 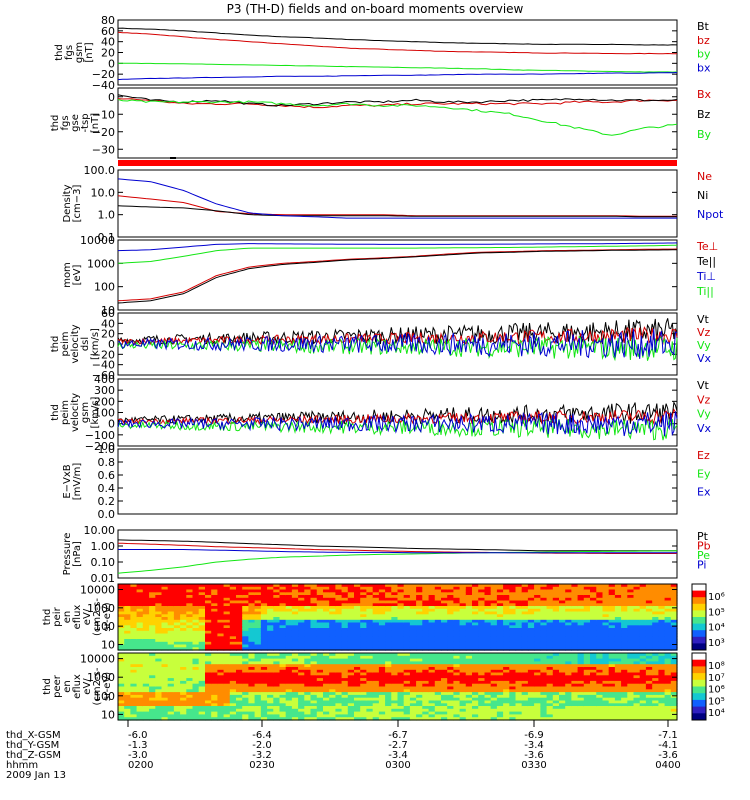 What do you see at coordinates (79, 52) in the screenshot?
I see `y-axis-label-line: gsm` at bounding box center [79, 52].